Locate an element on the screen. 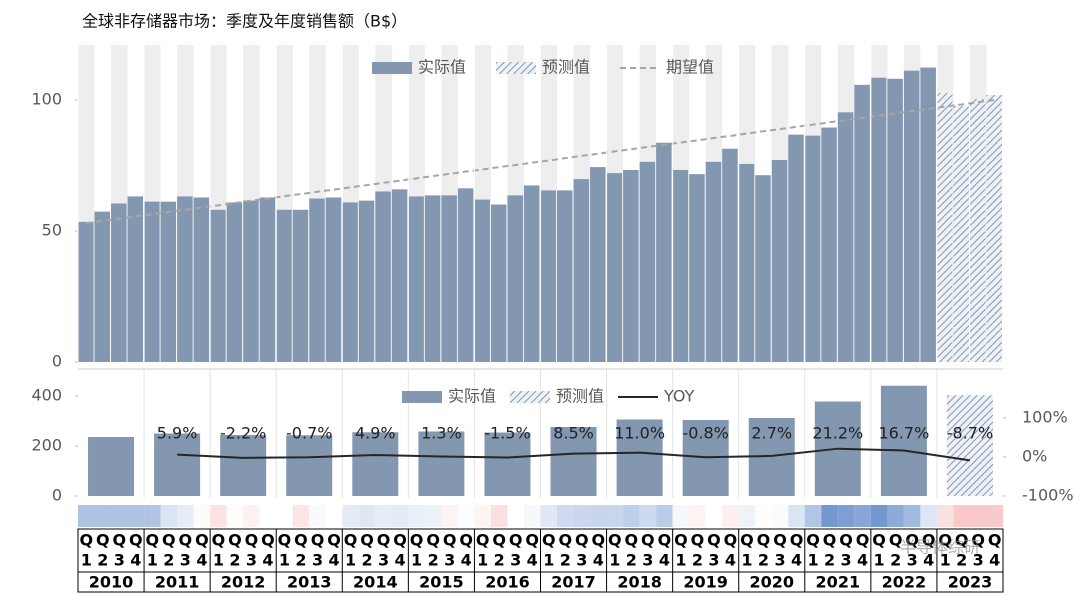 This screenshot has height=594, width=1080. year-label: 2020 is located at coordinates (771, 582).